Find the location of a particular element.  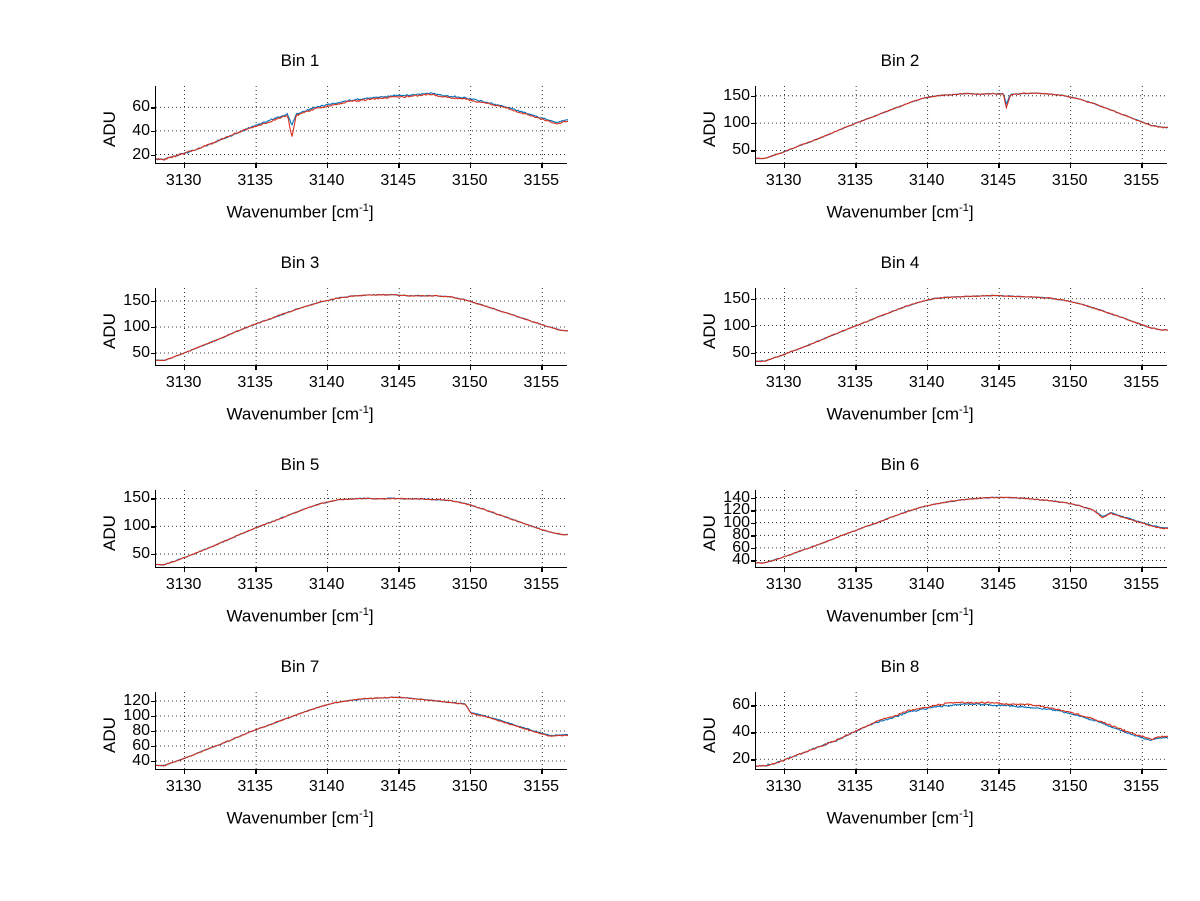

panel-title: Bin 2 is located at coordinates (900, 60).